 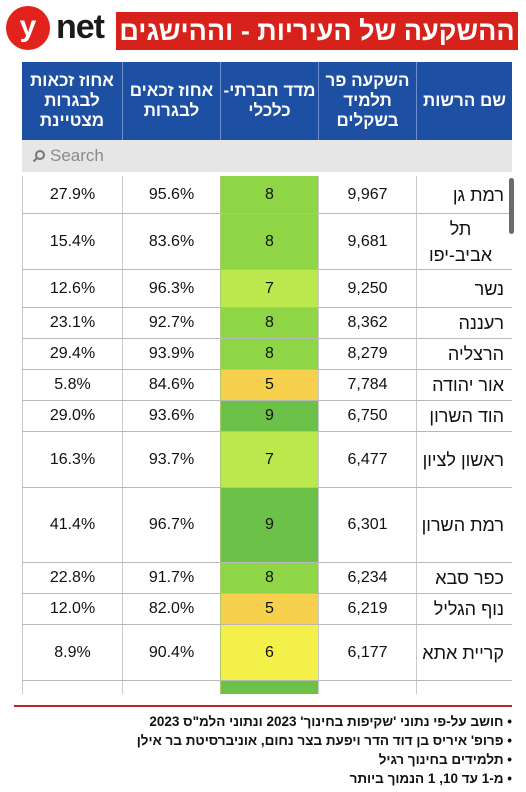 What do you see at coordinates (80, 27) in the screenshot?
I see `logo-text: net` at bounding box center [80, 27].